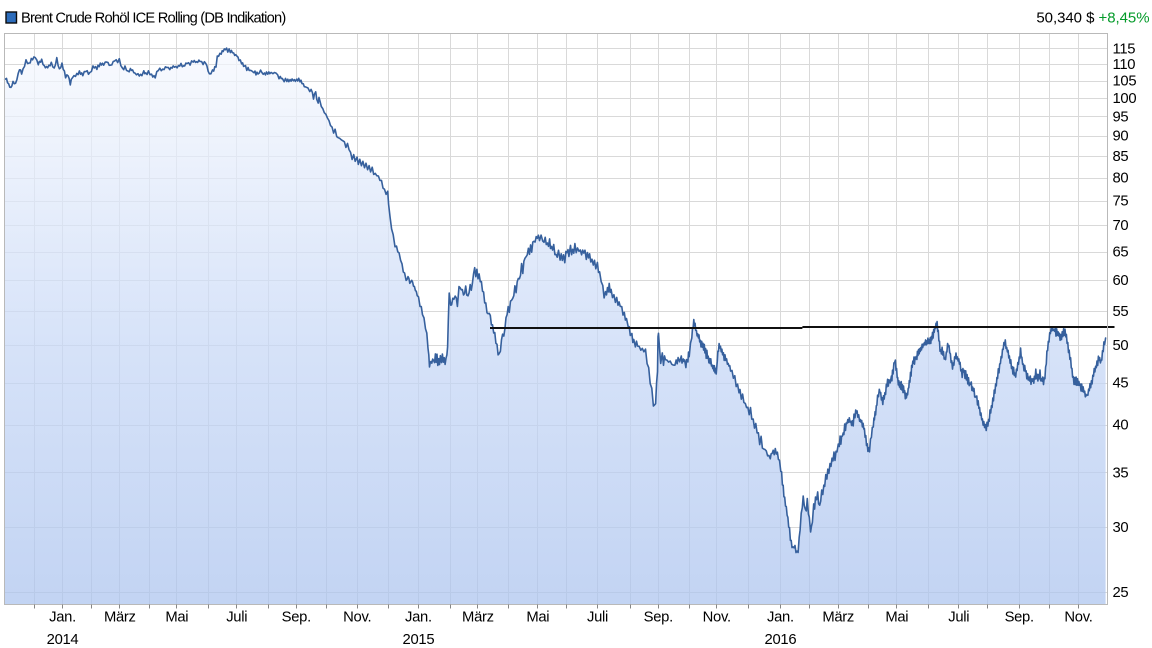 Image resolution: width=1152 pixels, height=648 pixels. Describe the element at coordinates (1121, 346) in the screenshot. I see `svg-text: 50` at that location.